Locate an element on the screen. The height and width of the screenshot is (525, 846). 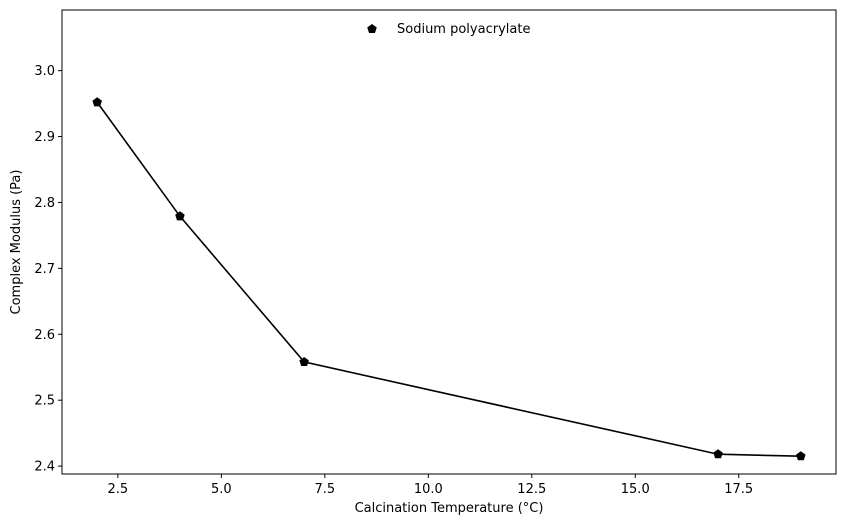
y-tick-label: 2.7 is located at coordinates (44, 269).